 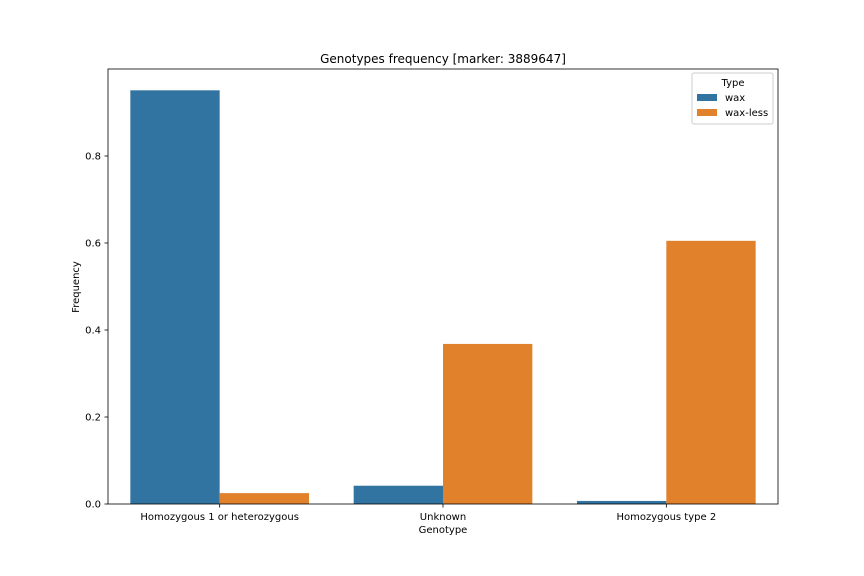 What do you see at coordinates (707, 97) in the screenshot?
I see `legend-swatch-wax` at bounding box center [707, 97].